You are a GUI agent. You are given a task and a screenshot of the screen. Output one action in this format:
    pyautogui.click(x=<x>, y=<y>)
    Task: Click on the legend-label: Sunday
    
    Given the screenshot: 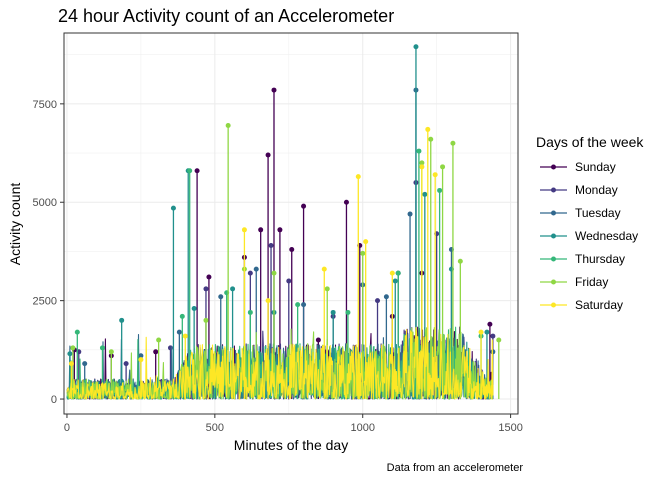 What is the action you would take?
    pyautogui.click(x=595, y=167)
    